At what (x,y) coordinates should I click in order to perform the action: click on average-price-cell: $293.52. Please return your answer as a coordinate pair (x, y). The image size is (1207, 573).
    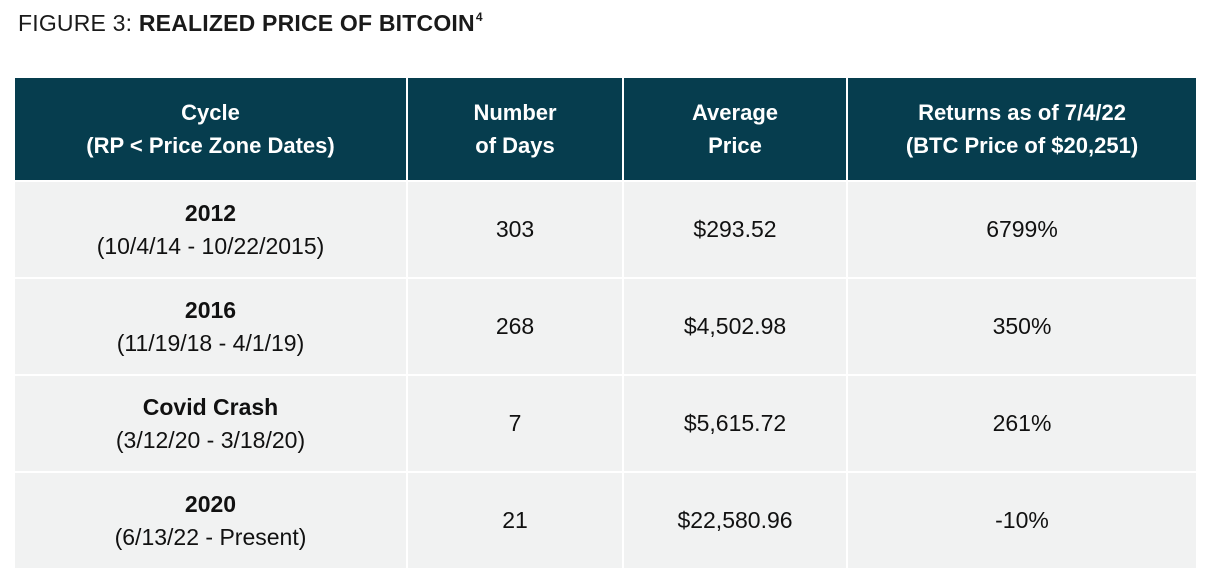
    Looking at the image, I should click on (735, 229).